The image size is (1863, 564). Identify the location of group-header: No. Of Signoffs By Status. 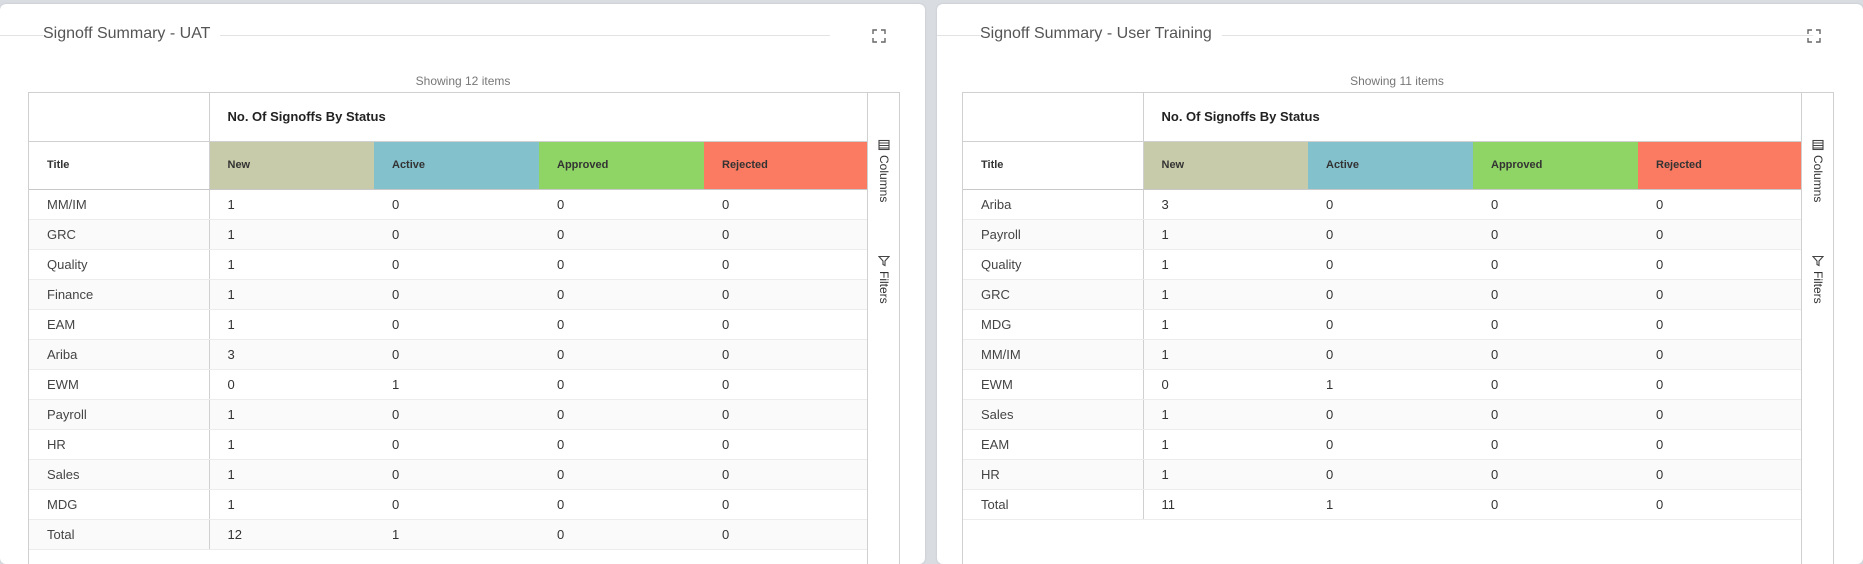
(1473, 117).